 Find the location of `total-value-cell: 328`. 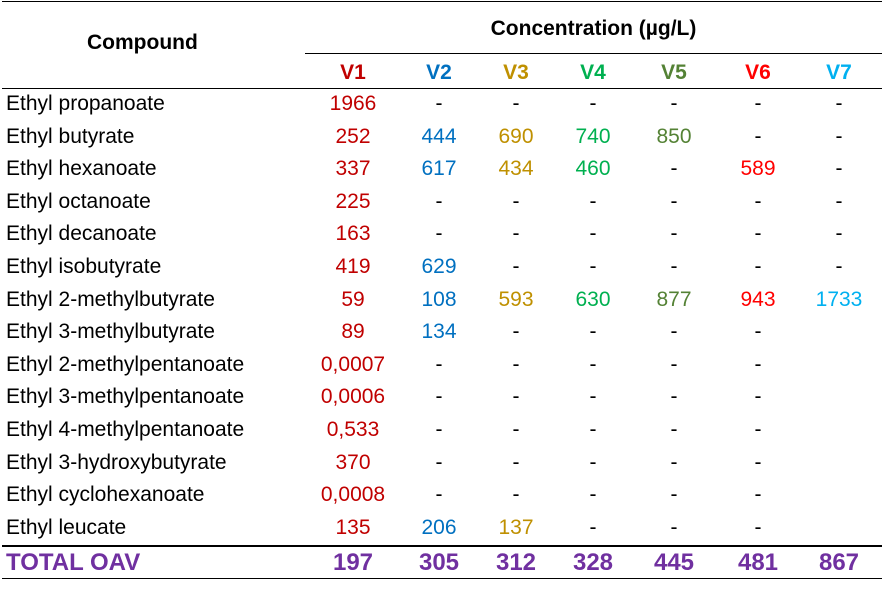

total-value-cell: 328 is located at coordinates (593, 562).